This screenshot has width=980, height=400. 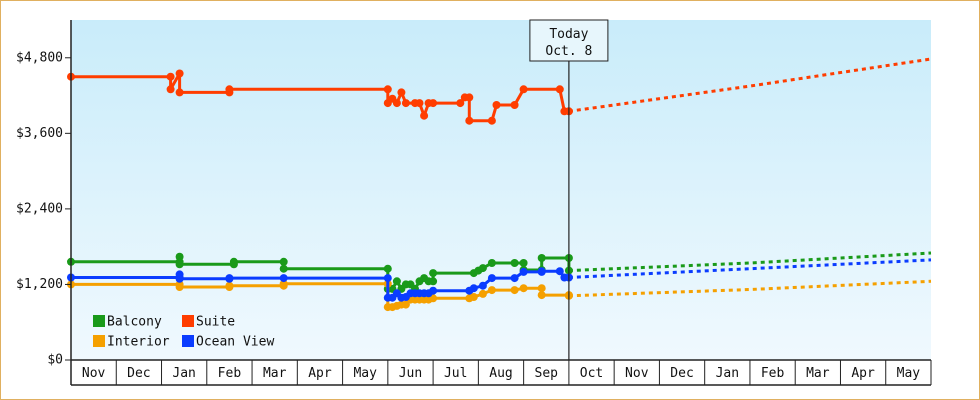 What do you see at coordinates (183, 332) in the screenshot?
I see `legend: Balcony Suite Interior Ocean View` at bounding box center [183, 332].